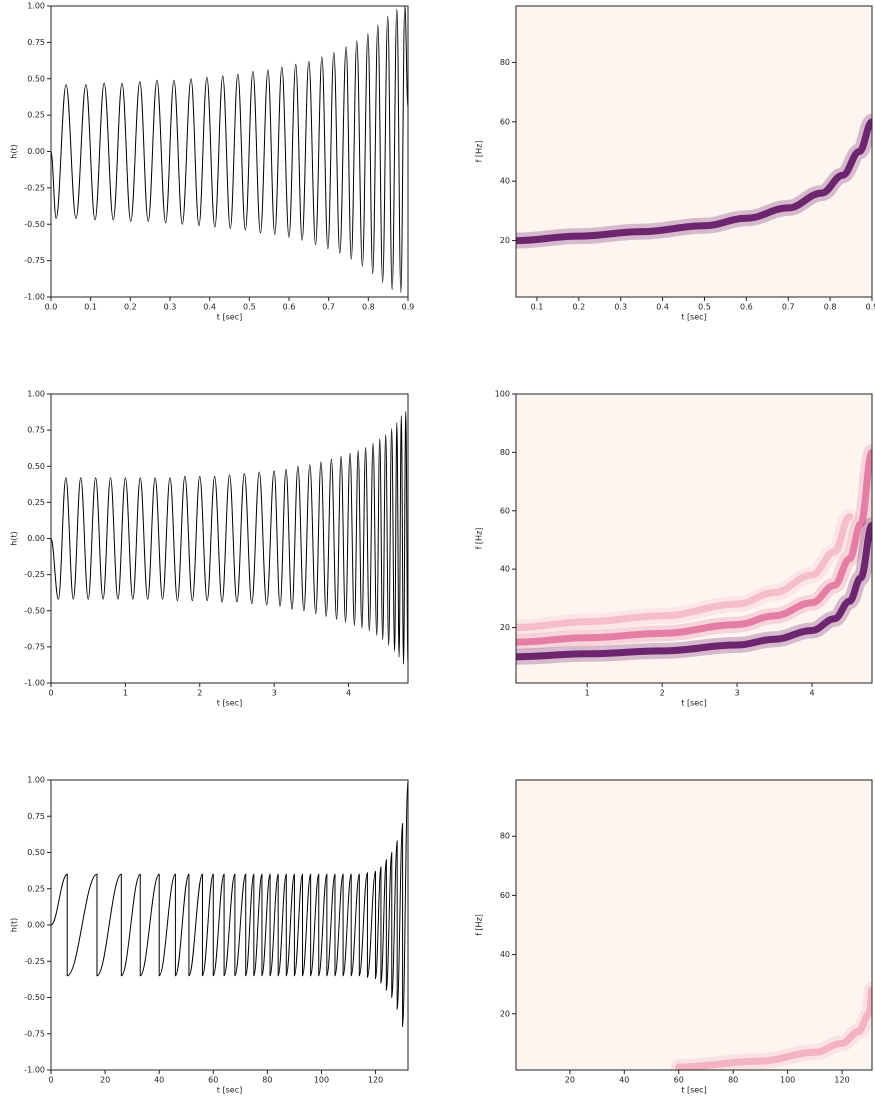 This screenshot has width=875, height=1099. I want to click on x-tick-label: 60, so click(213, 1080).